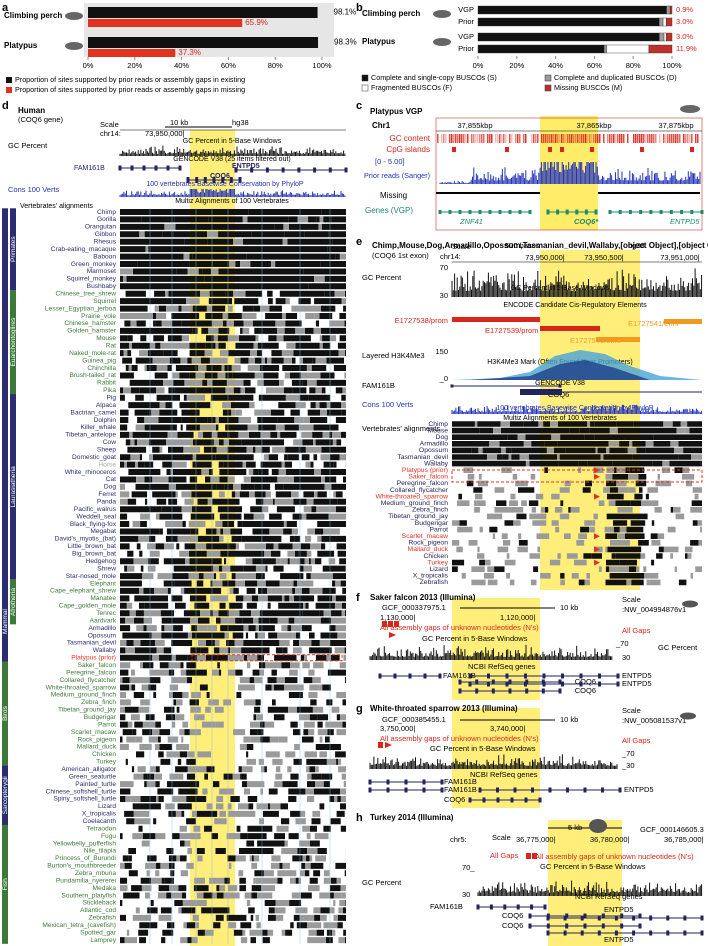 The image size is (708, 946). I want to click on species-label: Yellowbelly_pufferfish, so click(84, 843).